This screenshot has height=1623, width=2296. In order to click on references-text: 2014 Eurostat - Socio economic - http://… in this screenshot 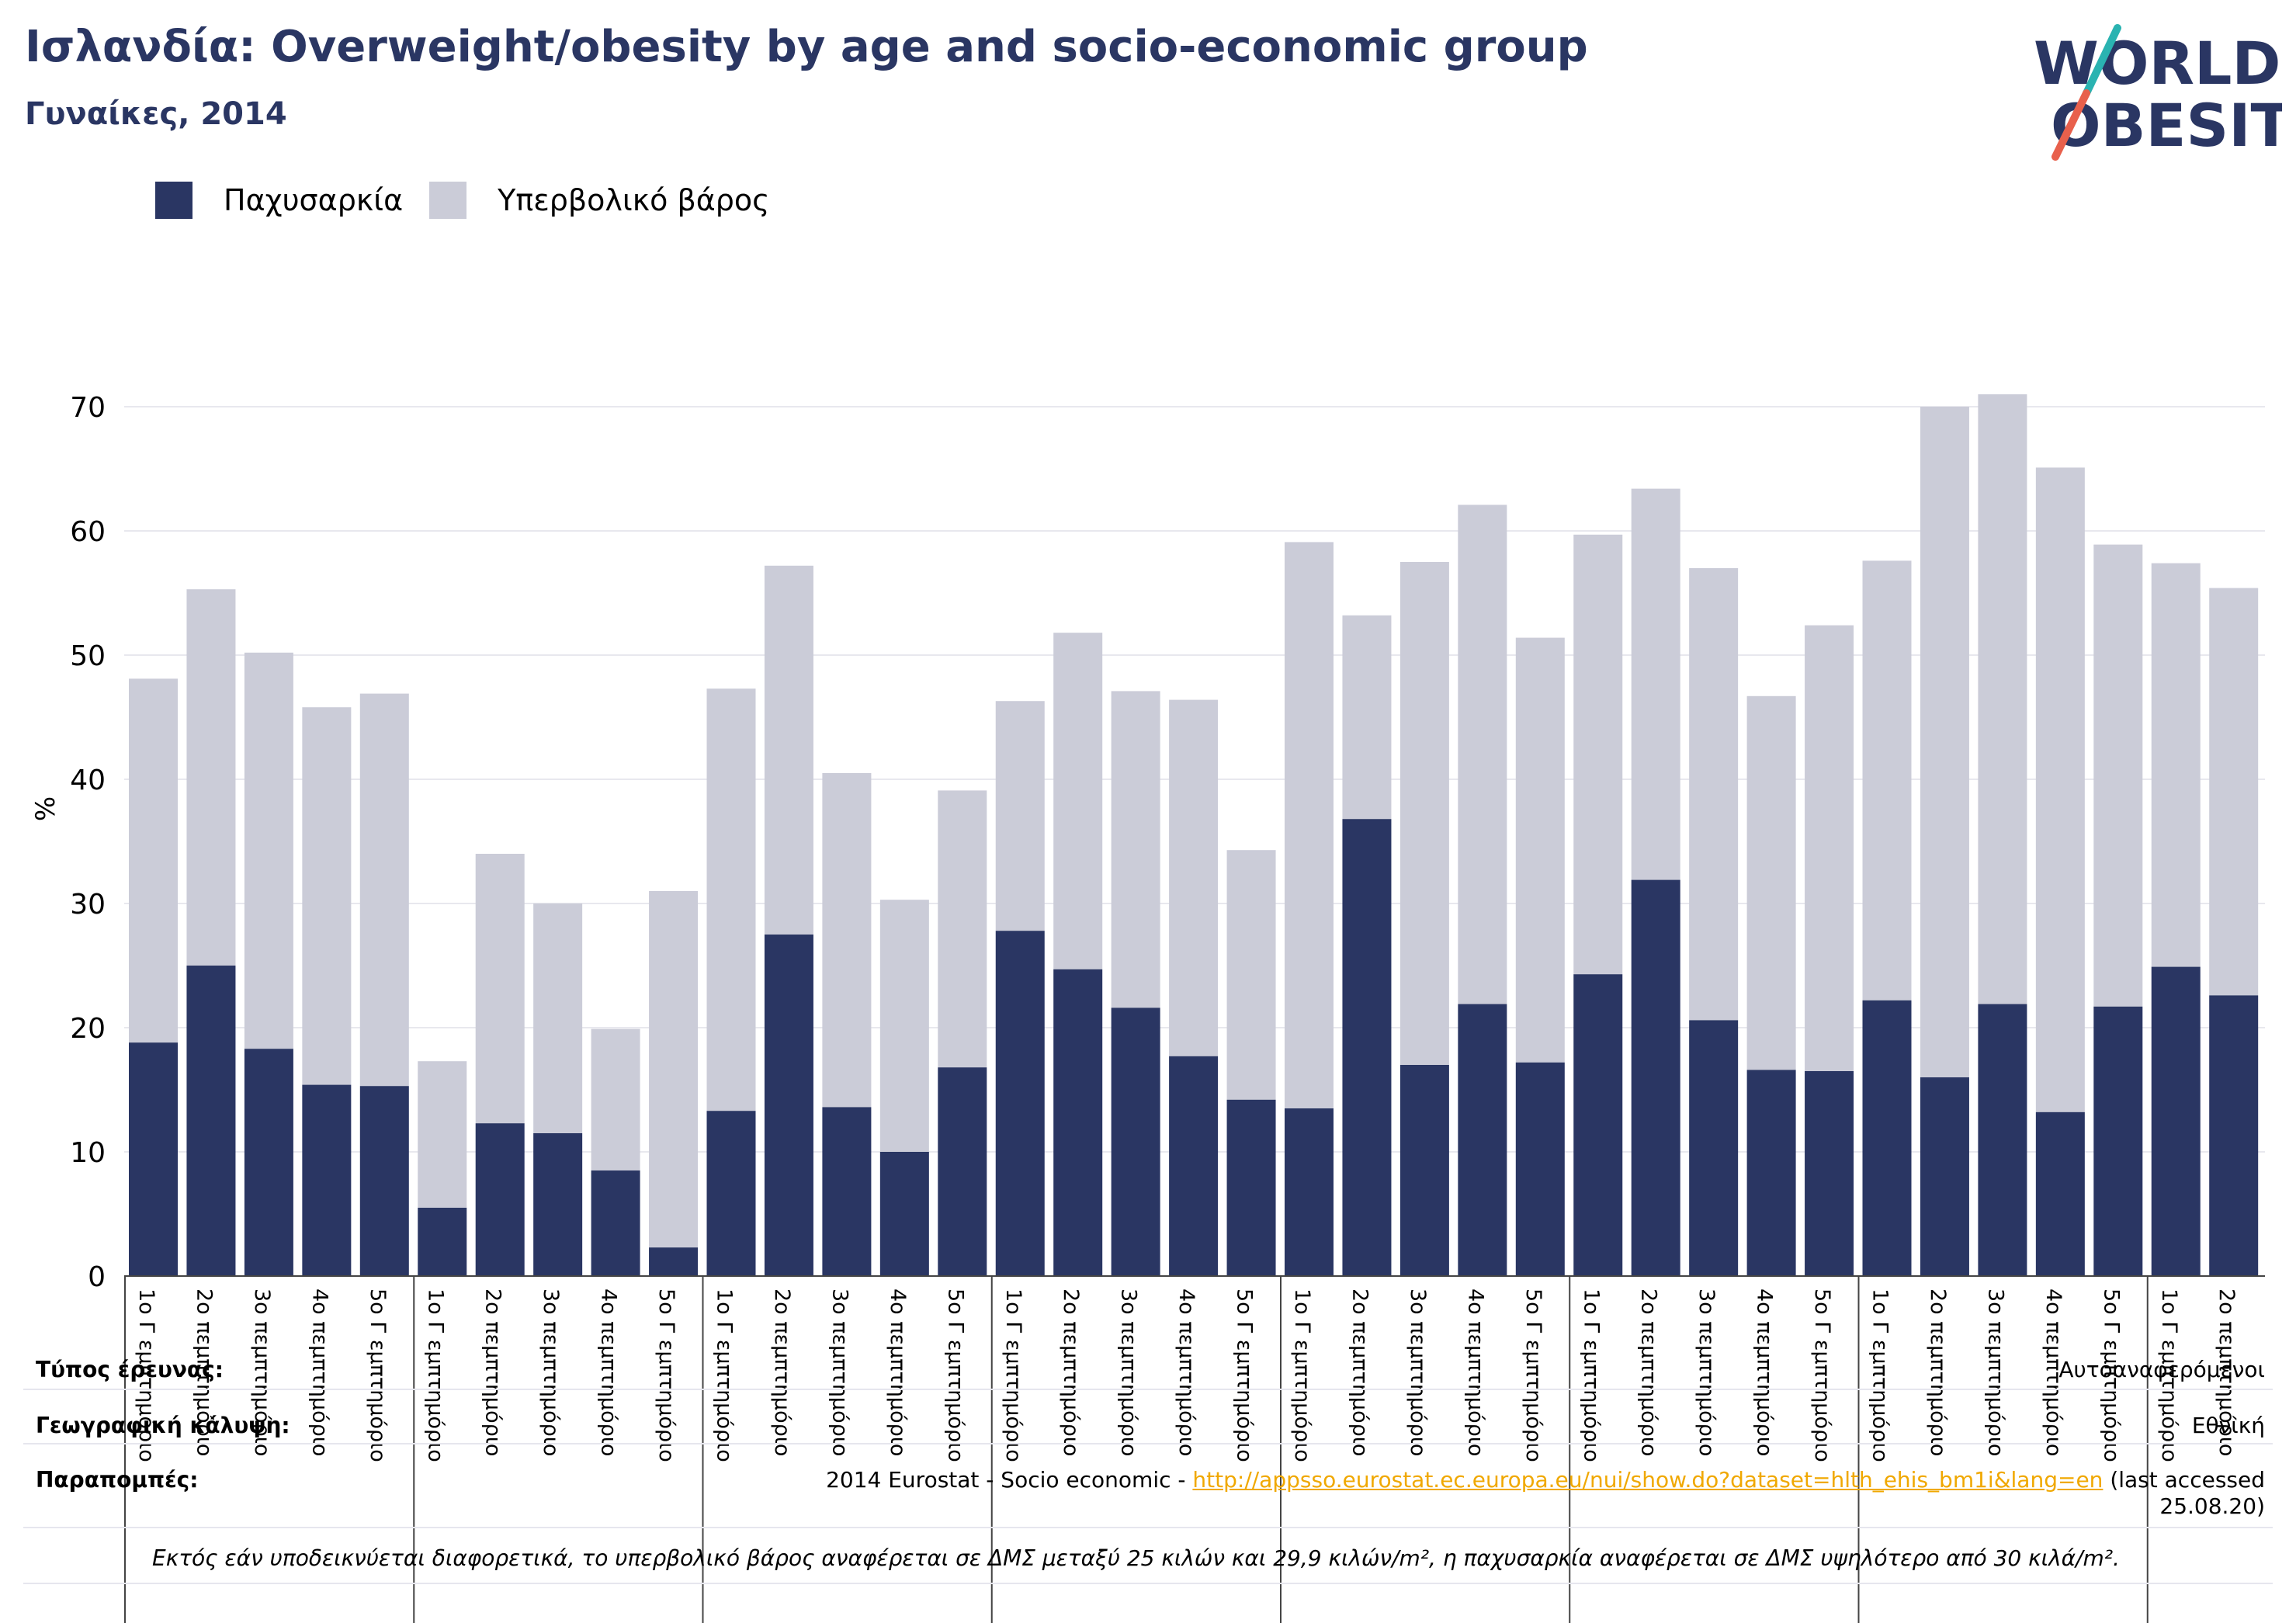, I will do `click(1545, 1480)`.